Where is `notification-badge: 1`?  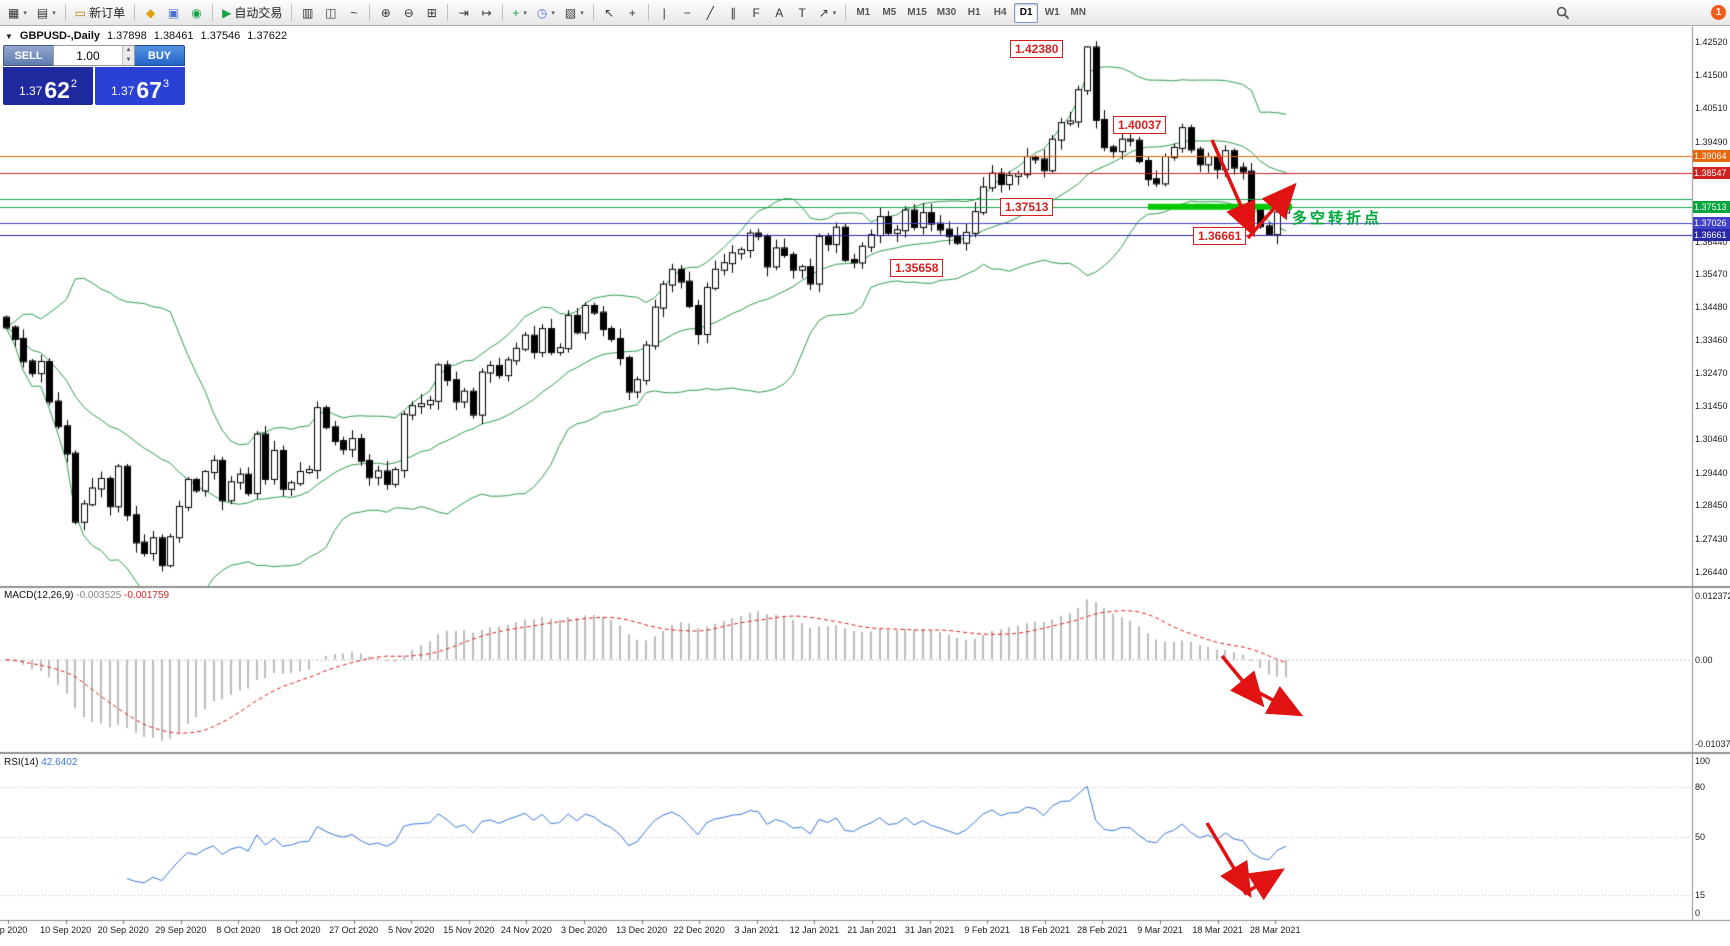 notification-badge: 1 is located at coordinates (1718, 12).